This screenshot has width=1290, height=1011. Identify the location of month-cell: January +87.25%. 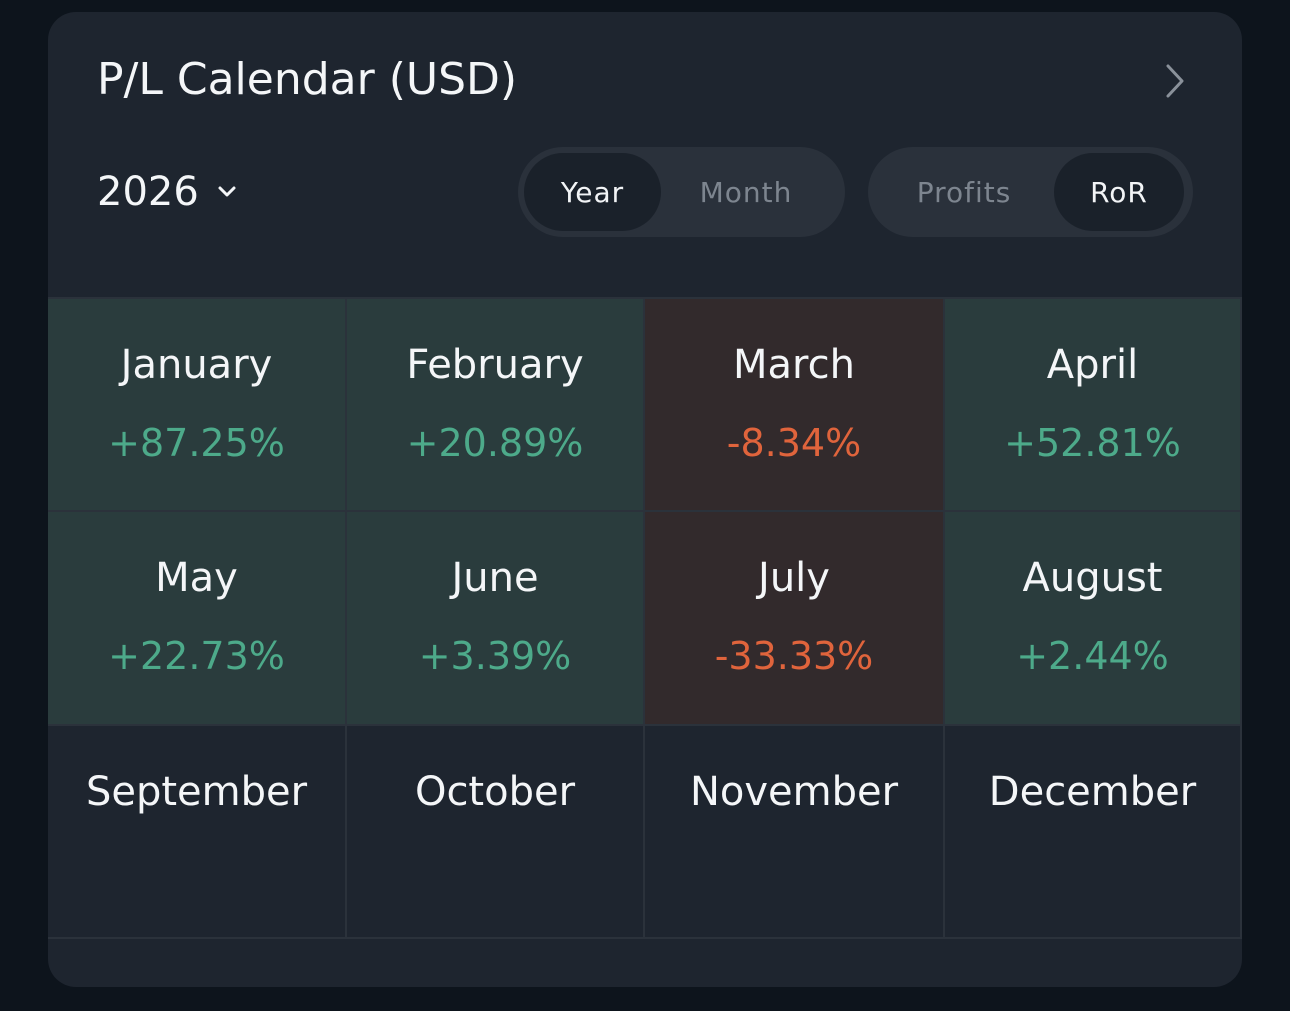
(197, 405).